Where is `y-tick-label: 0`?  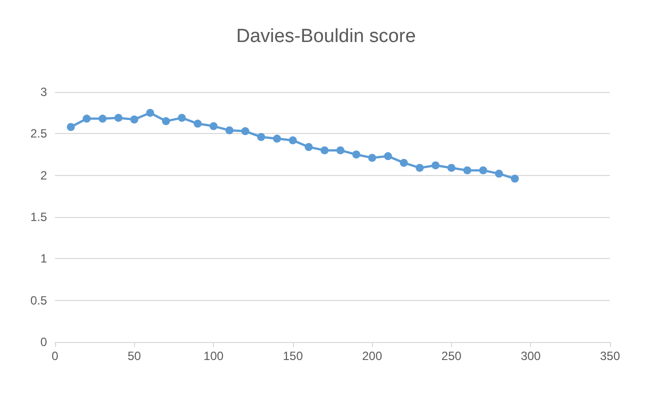 y-tick-label: 0 is located at coordinates (44, 342).